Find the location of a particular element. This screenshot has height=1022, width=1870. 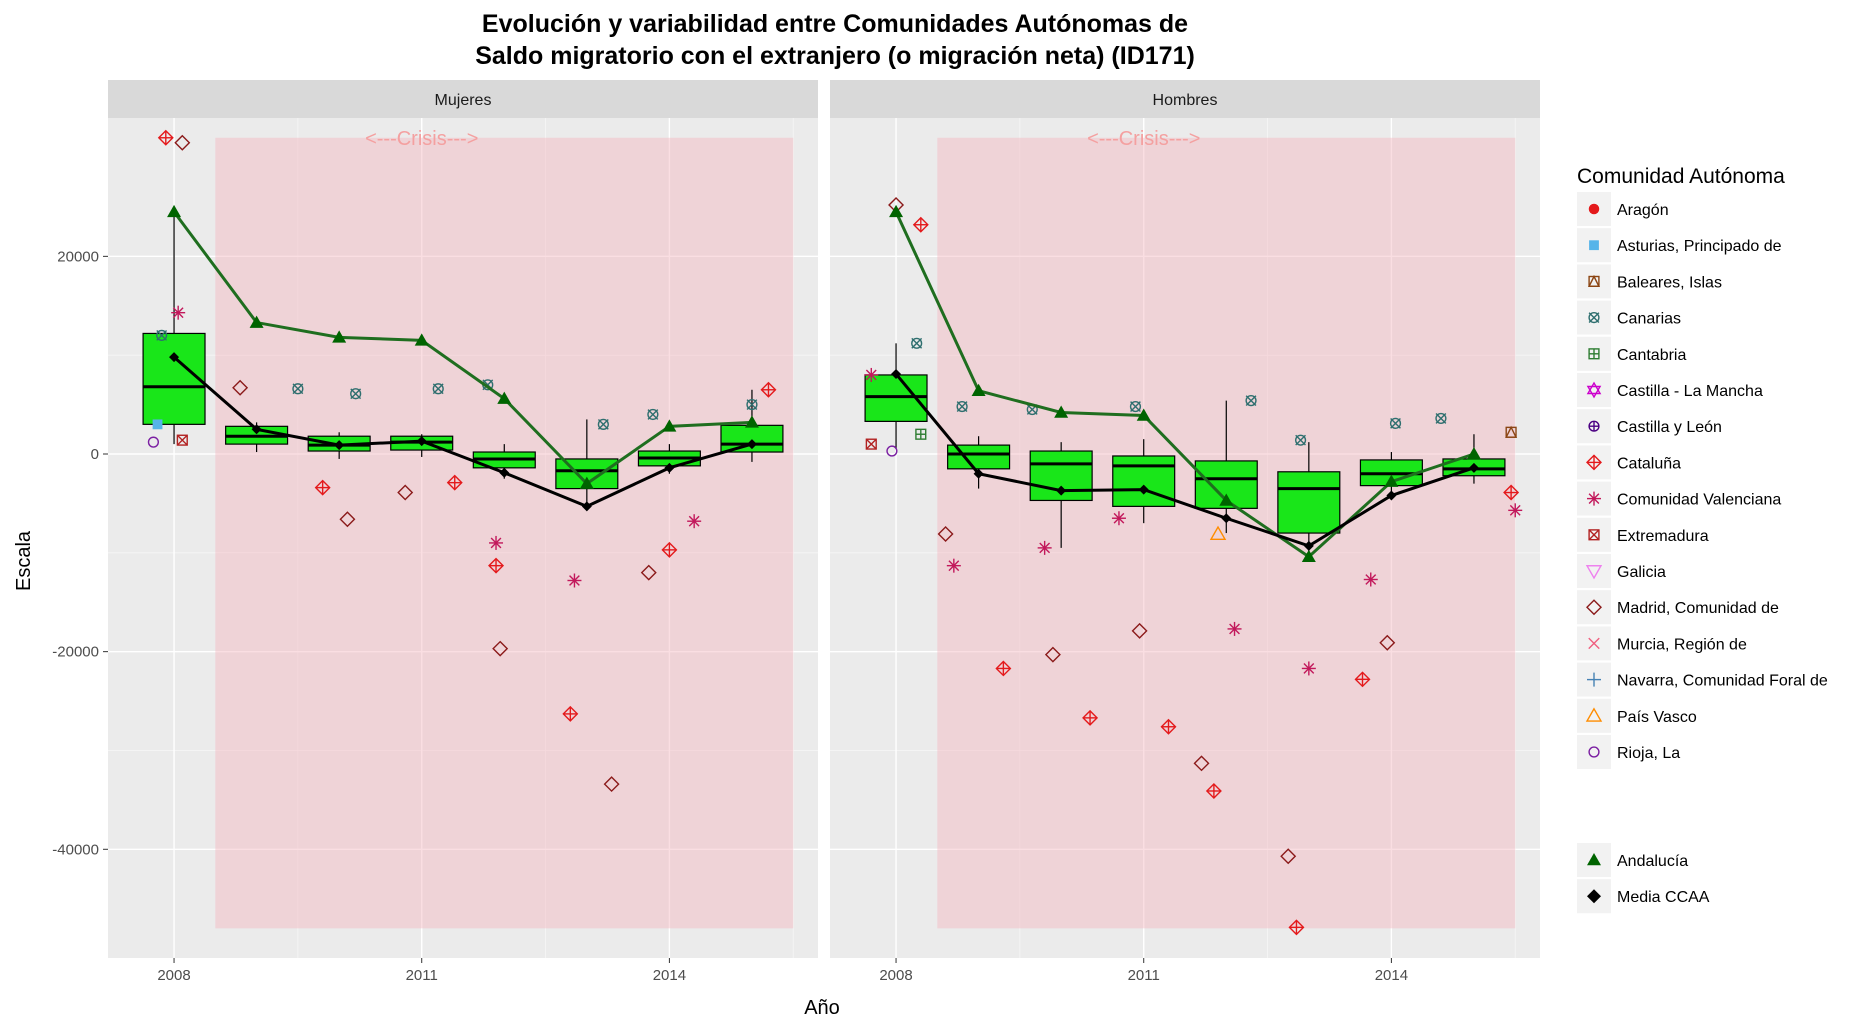

legend-item: Castilla - La Mancha is located at coordinates (1670, 390).